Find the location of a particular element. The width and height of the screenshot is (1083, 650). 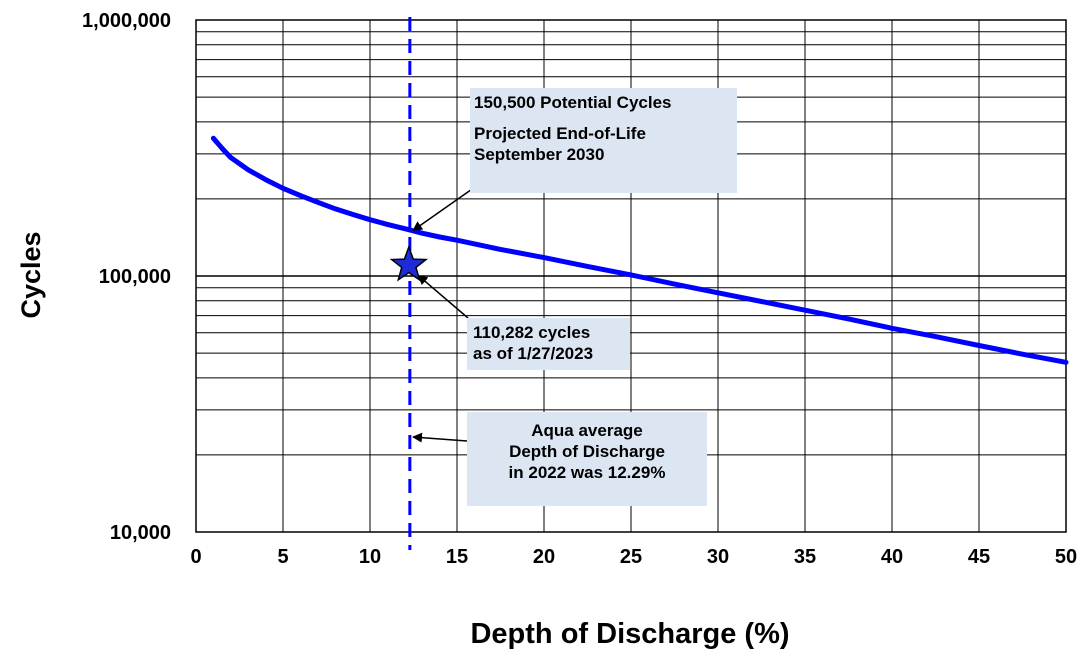

y-tick-label: 10,000 is located at coordinates (140, 533).